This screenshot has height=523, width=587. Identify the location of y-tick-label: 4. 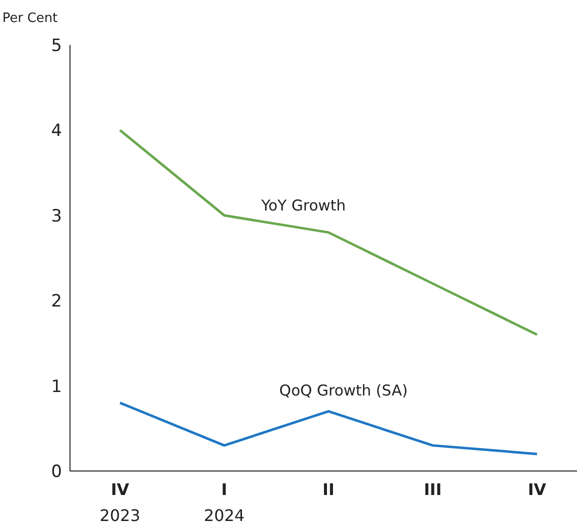
(56, 131).